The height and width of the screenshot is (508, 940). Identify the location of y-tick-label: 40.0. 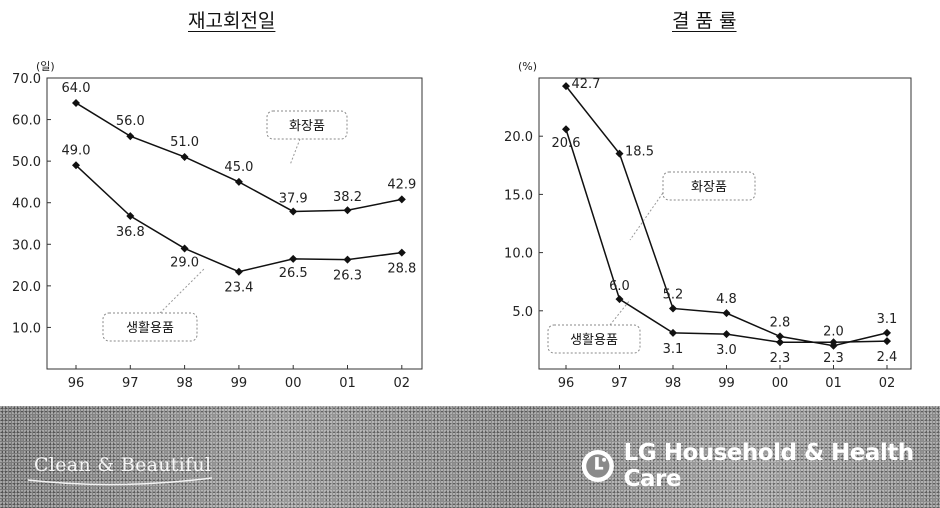
(26, 204).